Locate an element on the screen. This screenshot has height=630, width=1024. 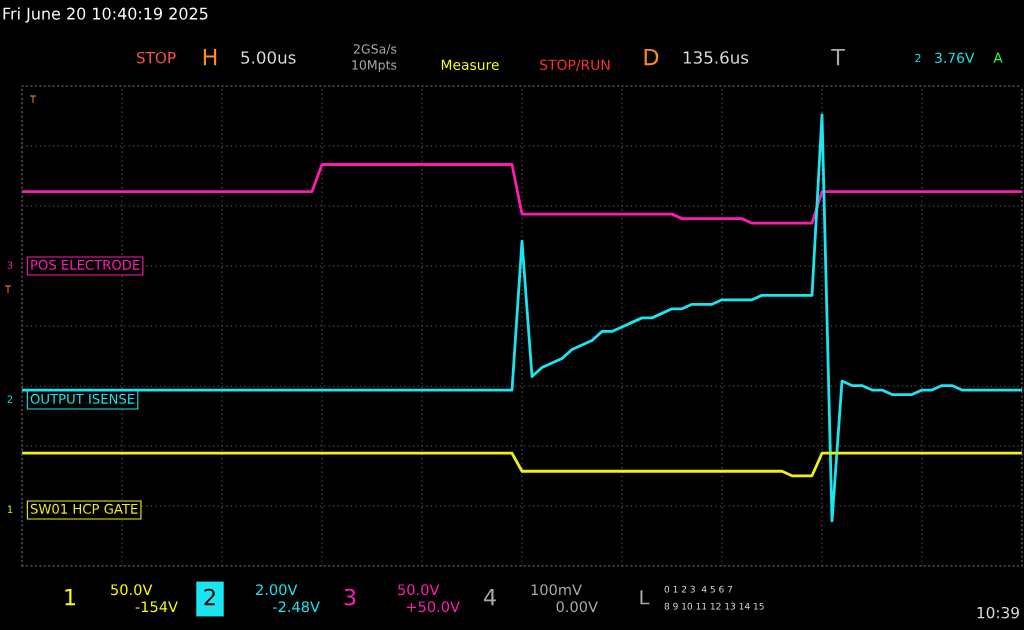
text: 4 is located at coordinates (490, 597).